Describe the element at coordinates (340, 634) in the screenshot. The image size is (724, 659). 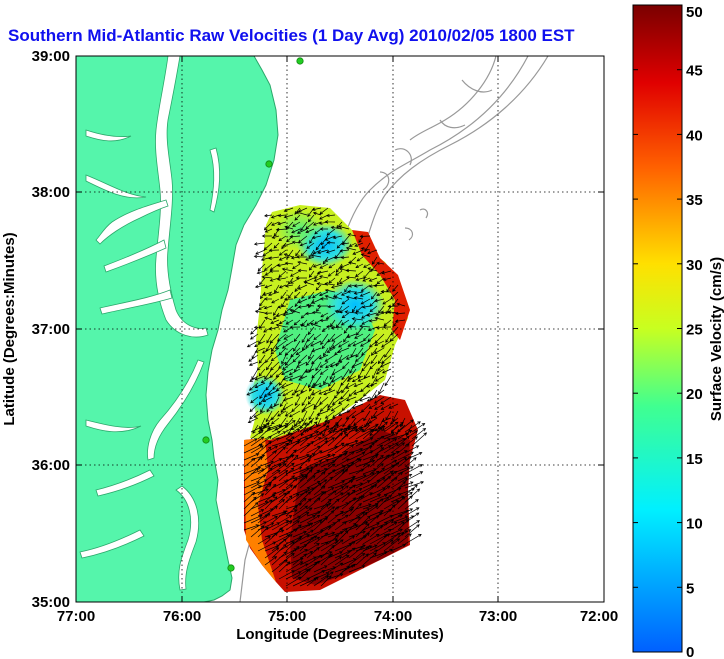
I see `x-axis-label: Longitude (Degrees:Minutes)` at that location.